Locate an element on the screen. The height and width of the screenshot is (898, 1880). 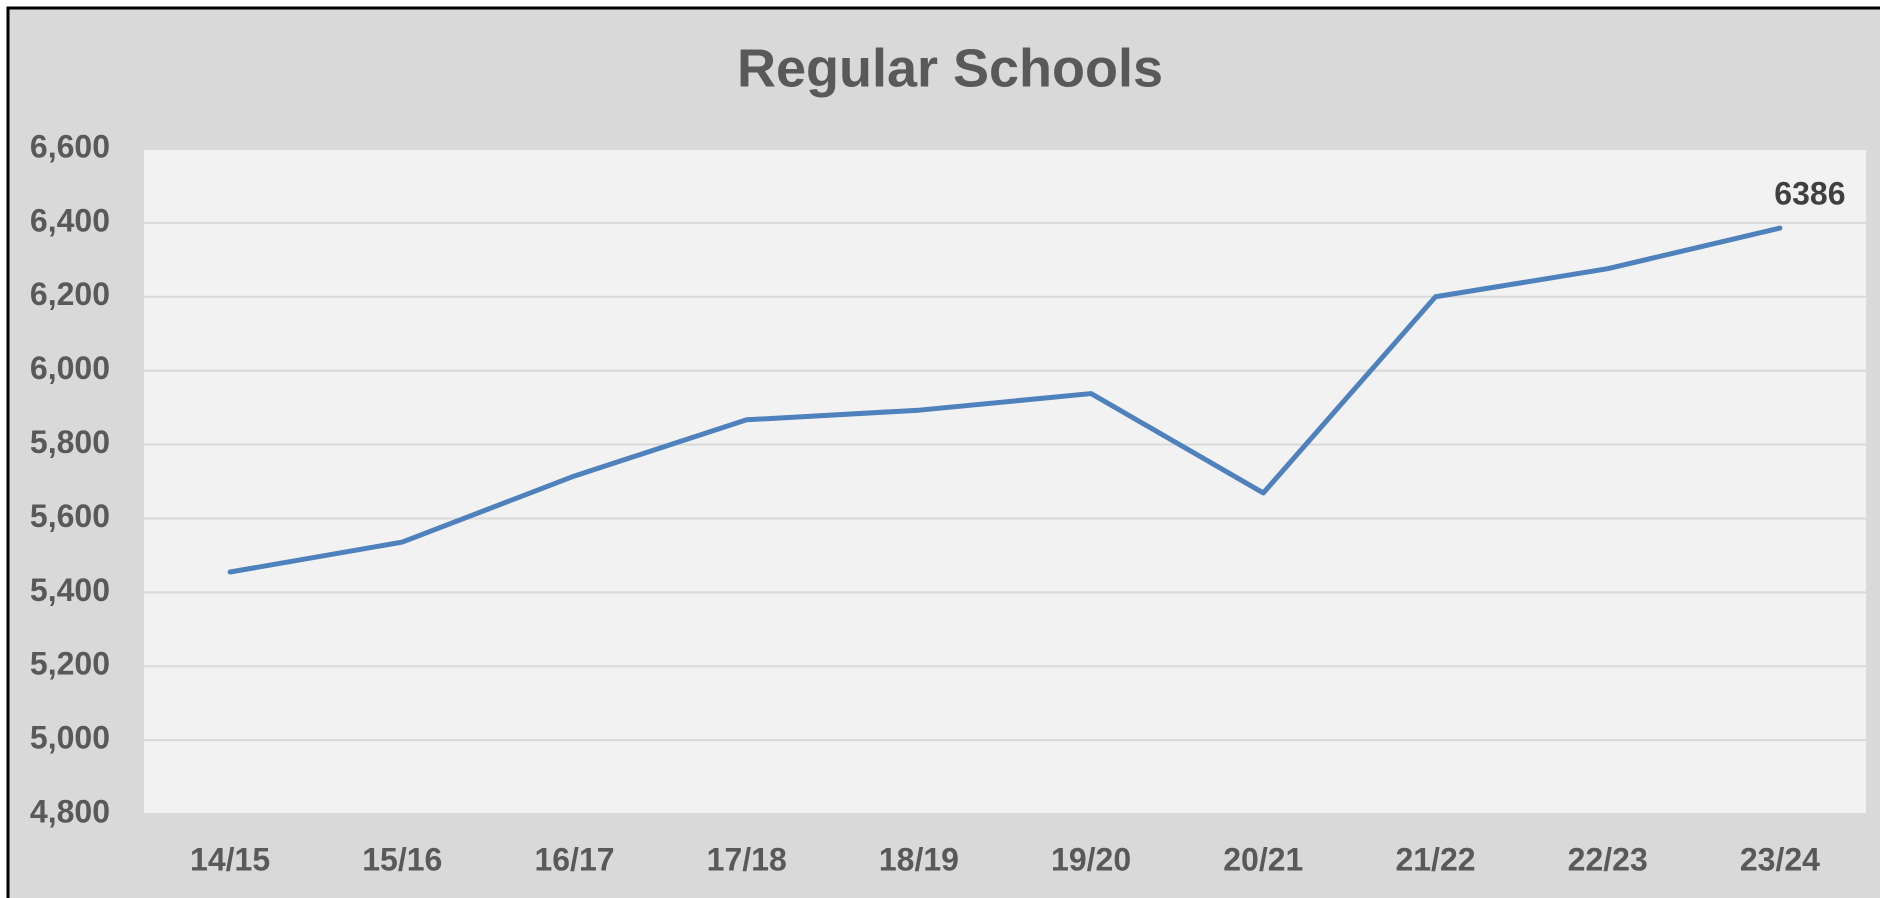
x-tick-label: 16/17 is located at coordinates (574, 859).